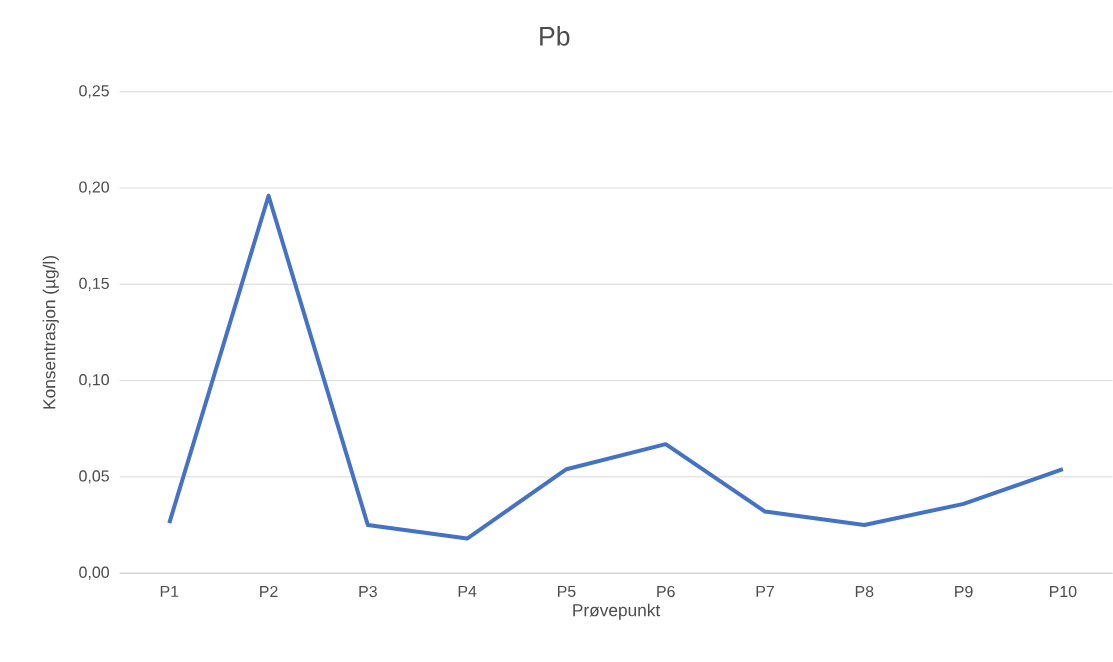  I want to click on y-axis-title: Konsentrasjon (µg/l), so click(50, 332).